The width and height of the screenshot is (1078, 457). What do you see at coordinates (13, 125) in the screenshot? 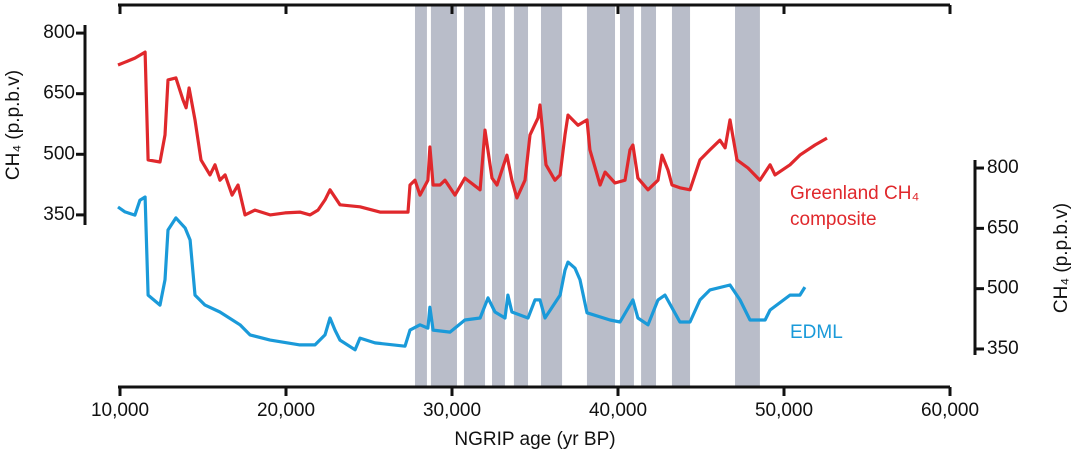
I see `y-axis-label: CH₄ (p.p.b.v)` at bounding box center [13, 125].